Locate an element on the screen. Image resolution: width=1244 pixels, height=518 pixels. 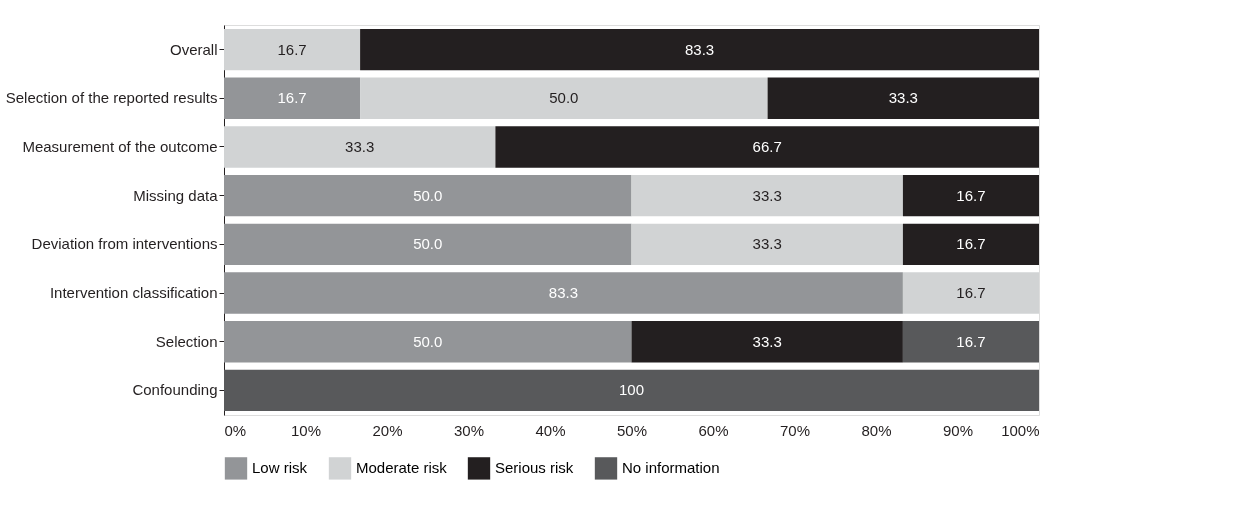
x-tick-label: 60% is located at coordinates (713, 430).